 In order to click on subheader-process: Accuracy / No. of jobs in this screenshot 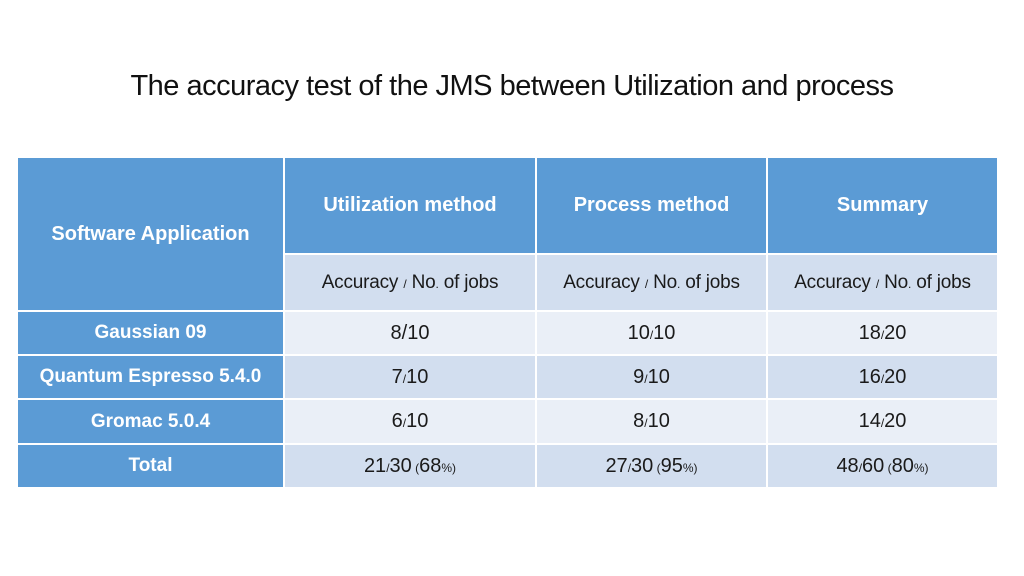, I will do `click(651, 282)`.